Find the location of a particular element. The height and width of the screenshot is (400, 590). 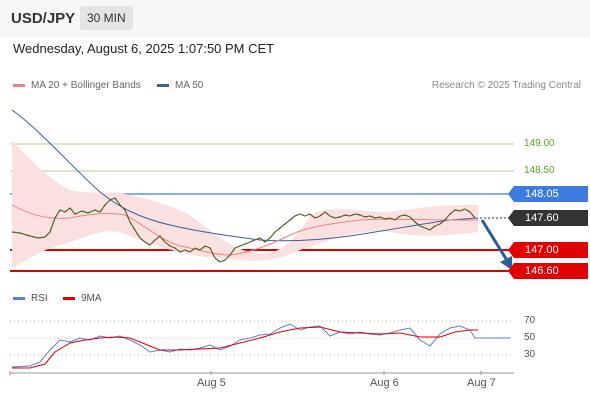

ma20-line is located at coordinates (244, 230).